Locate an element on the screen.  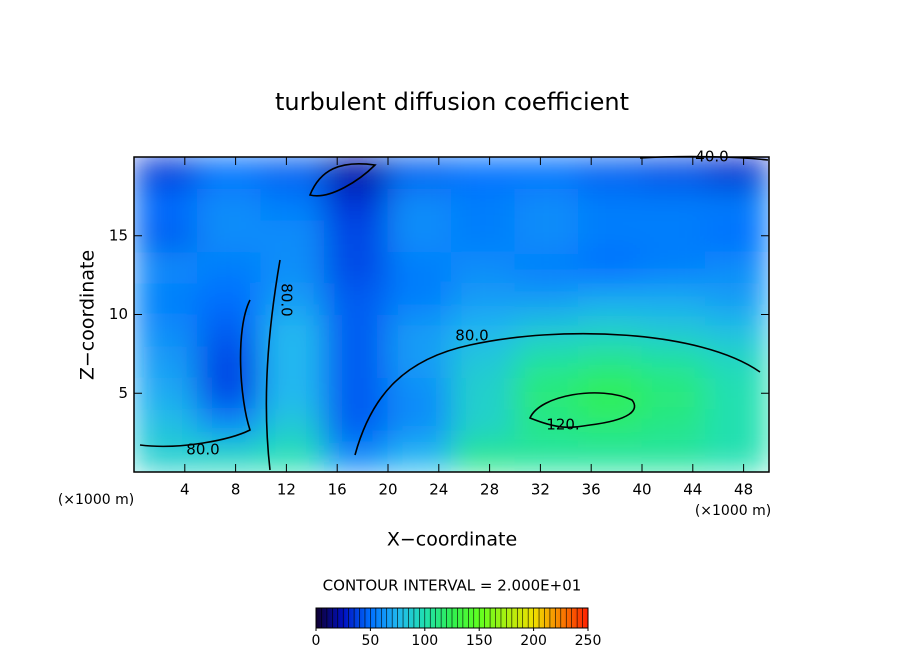
colorbar-tick-label: 0 is located at coordinates (316, 641).